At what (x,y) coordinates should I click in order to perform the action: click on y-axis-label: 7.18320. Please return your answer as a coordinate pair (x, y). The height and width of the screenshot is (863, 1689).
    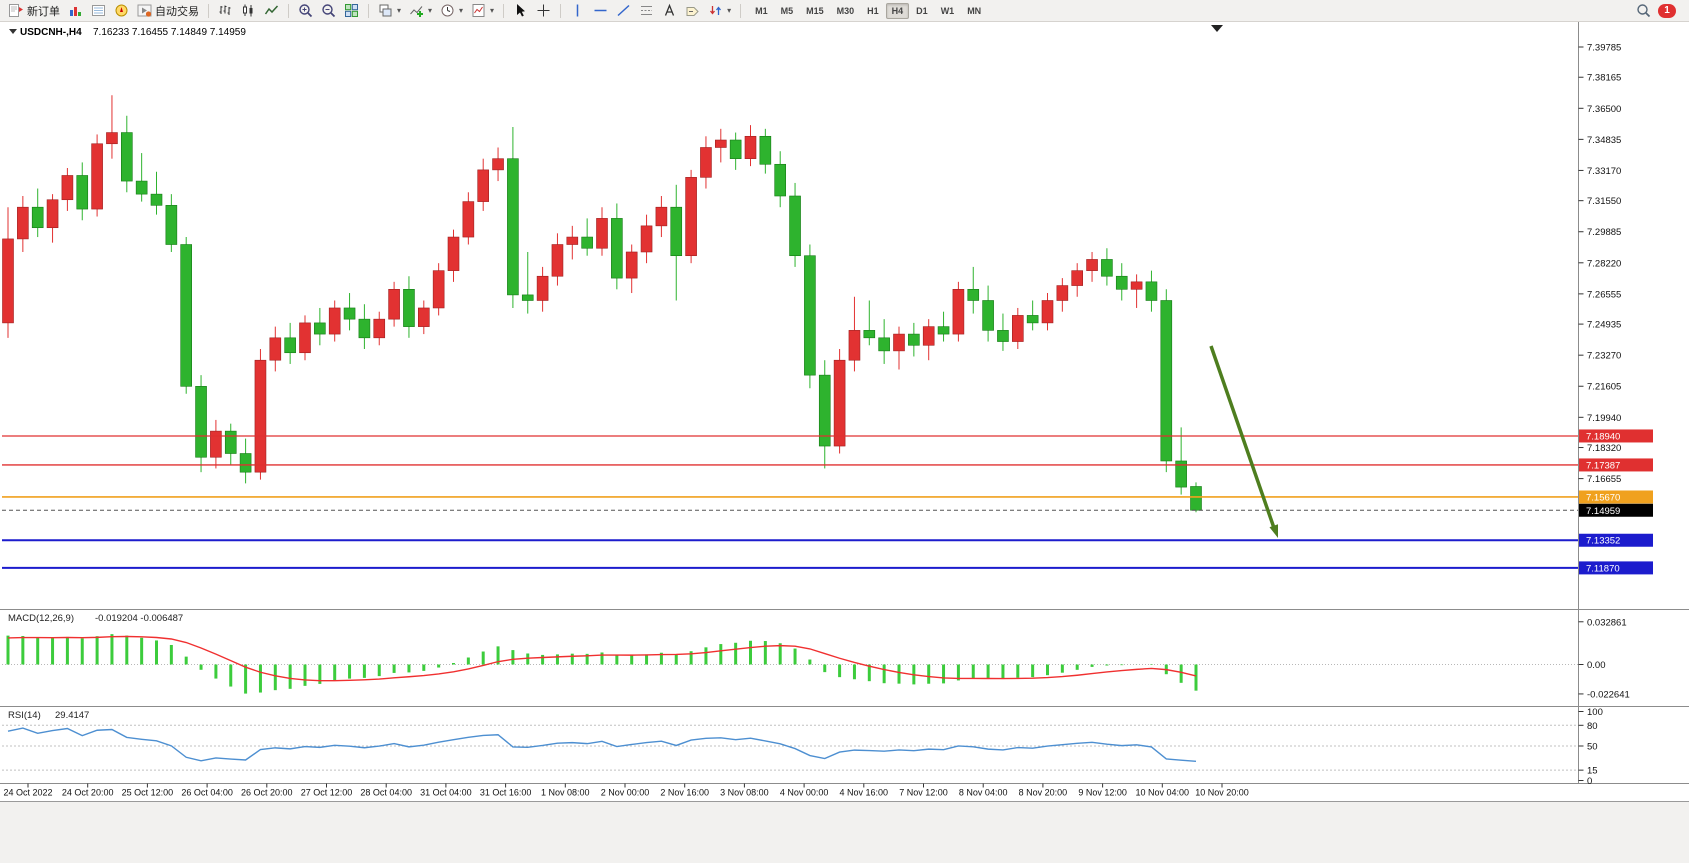
    Looking at the image, I should click on (1604, 448).